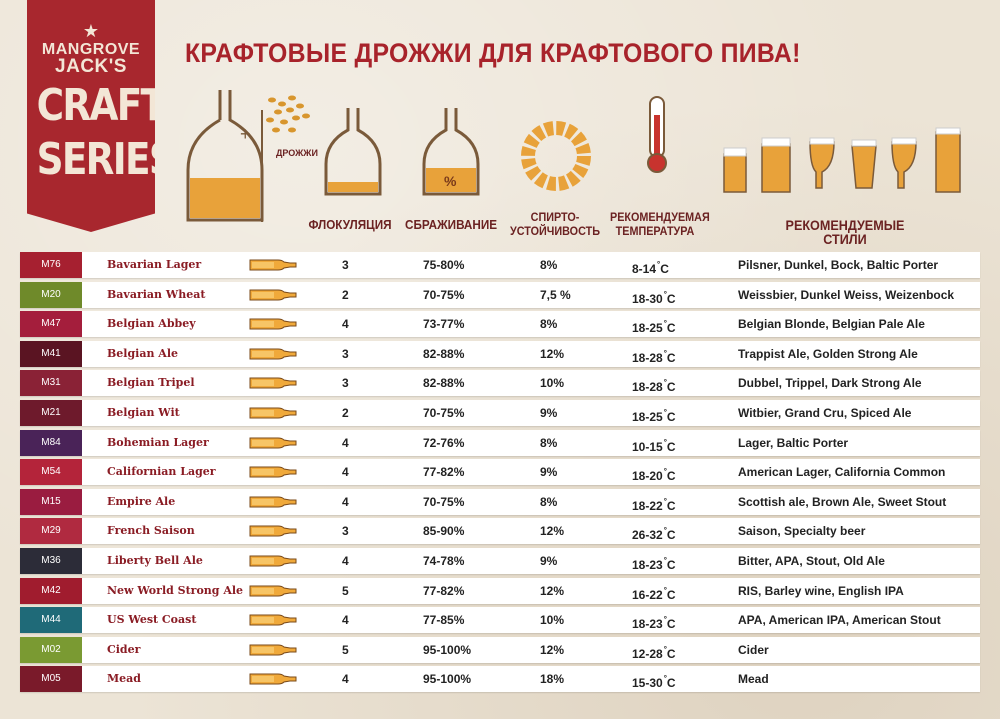 Image resolution: width=1000 pixels, height=719 pixels. I want to click on yeast-name: US West Coast, so click(152, 619).